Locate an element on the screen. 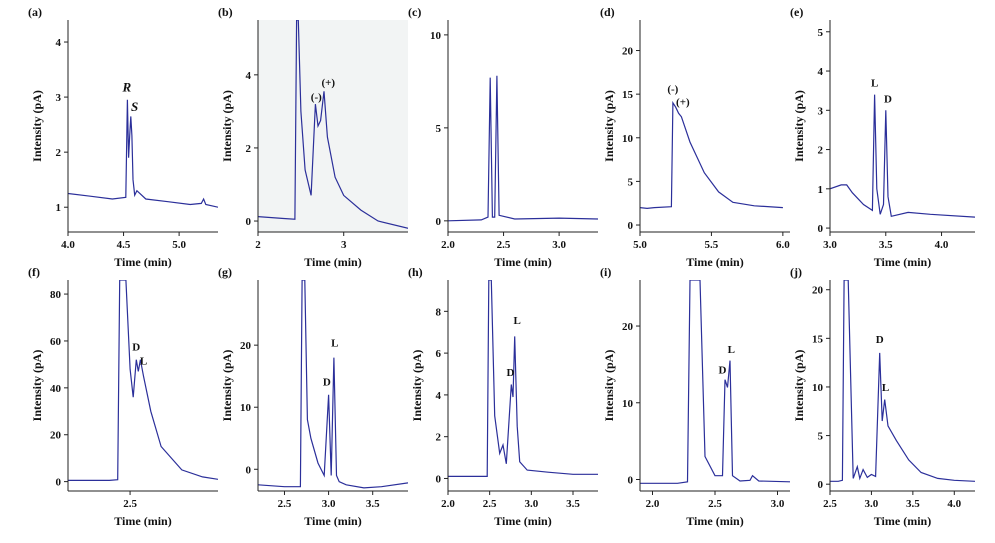  y-tick-label: 8 is located at coordinates (439, 312).